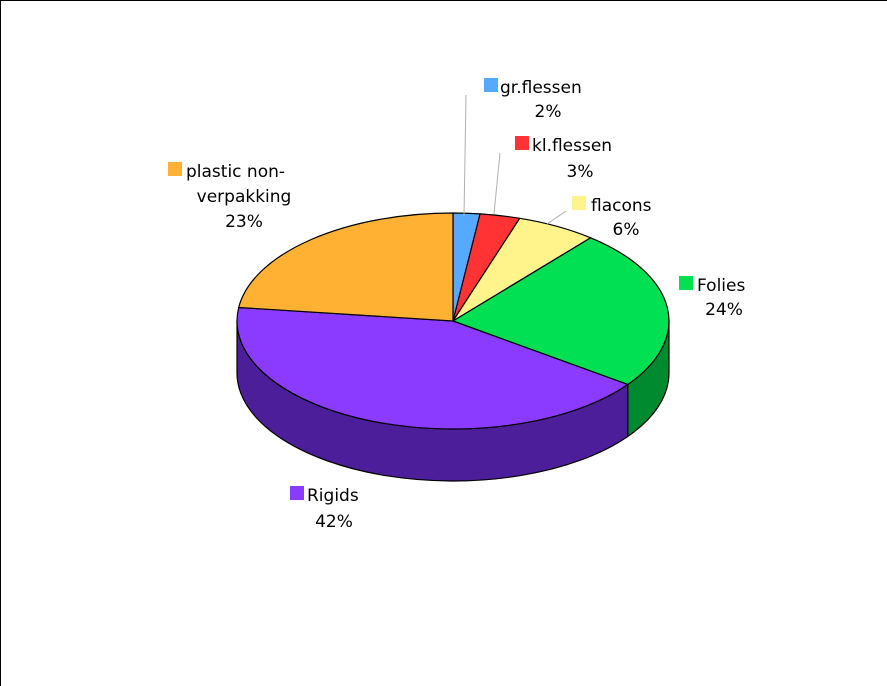 This screenshot has width=887, height=686. Describe the element at coordinates (548, 112) in the screenshot. I see `label-percent-gr-flessen: 2%` at that location.